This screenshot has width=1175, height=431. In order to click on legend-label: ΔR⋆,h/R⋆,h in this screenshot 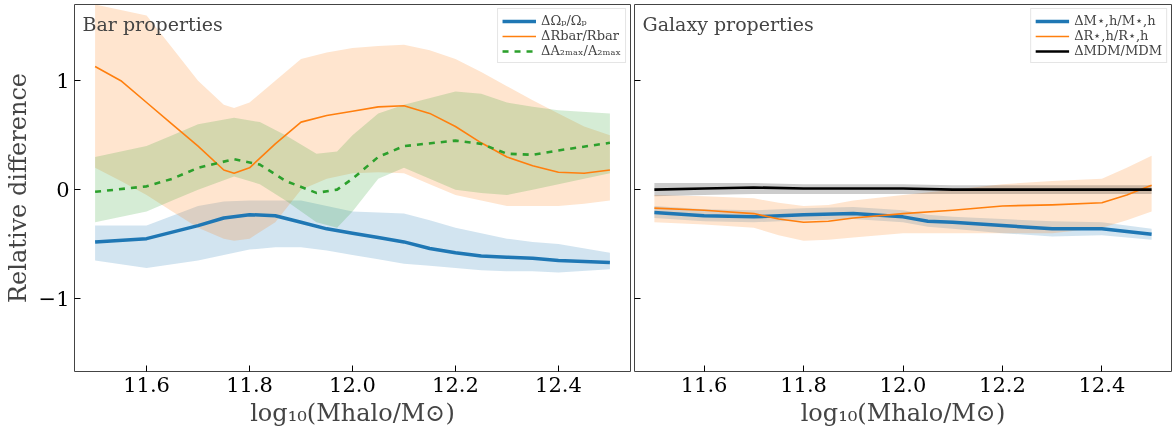, I will do `click(1111, 35)`.